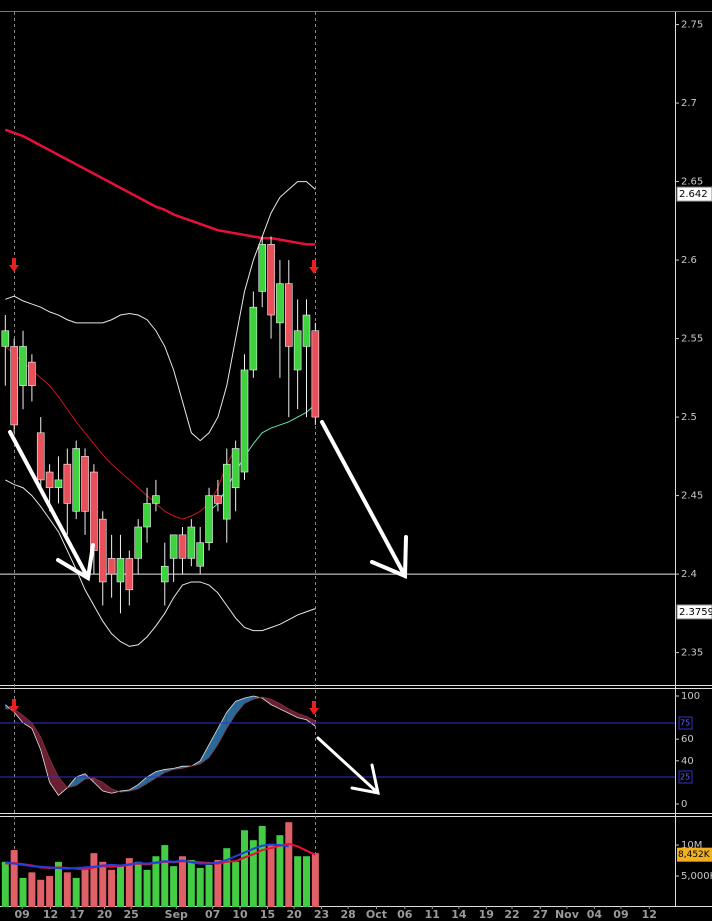  I want to click on y-tick-label: 40, so click(687, 761).